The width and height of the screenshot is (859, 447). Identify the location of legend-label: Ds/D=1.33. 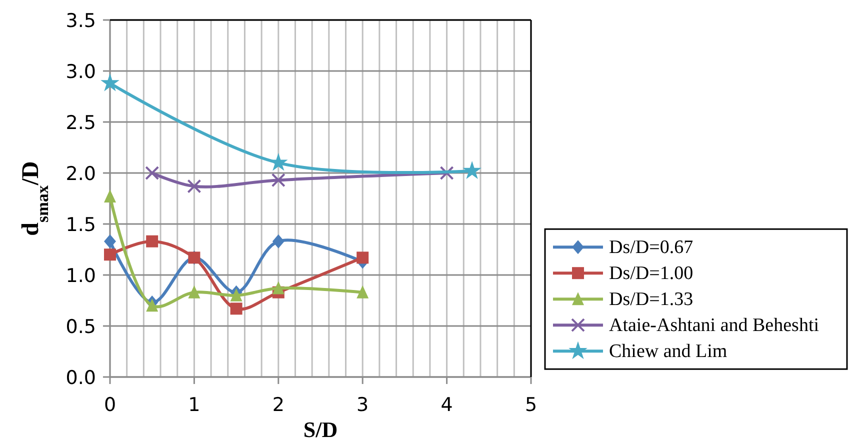
(651, 299).